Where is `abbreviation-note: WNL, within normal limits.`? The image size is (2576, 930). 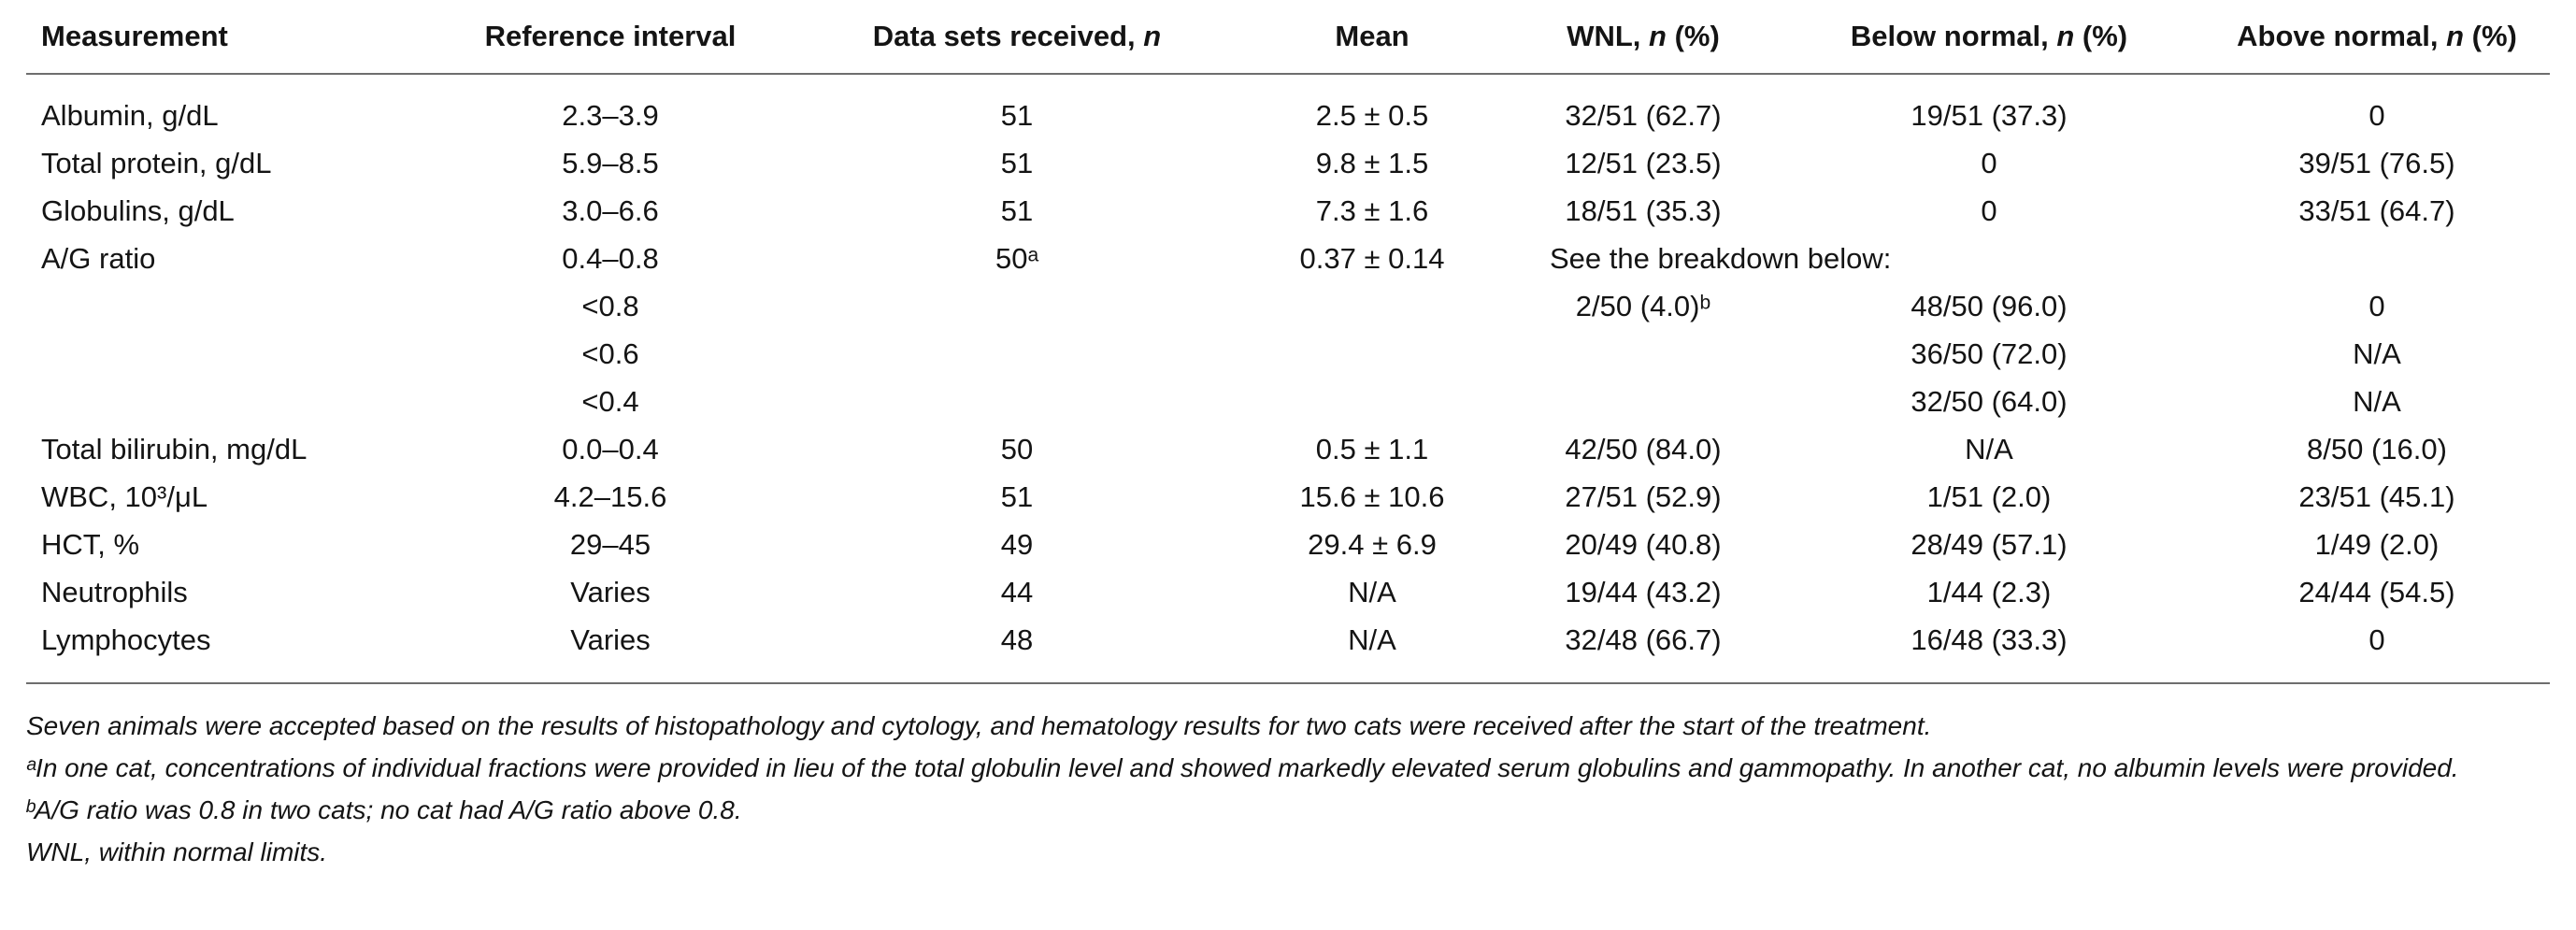 abbreviation-note: WNL, within normal limits. is located at coordinates (177, 851).